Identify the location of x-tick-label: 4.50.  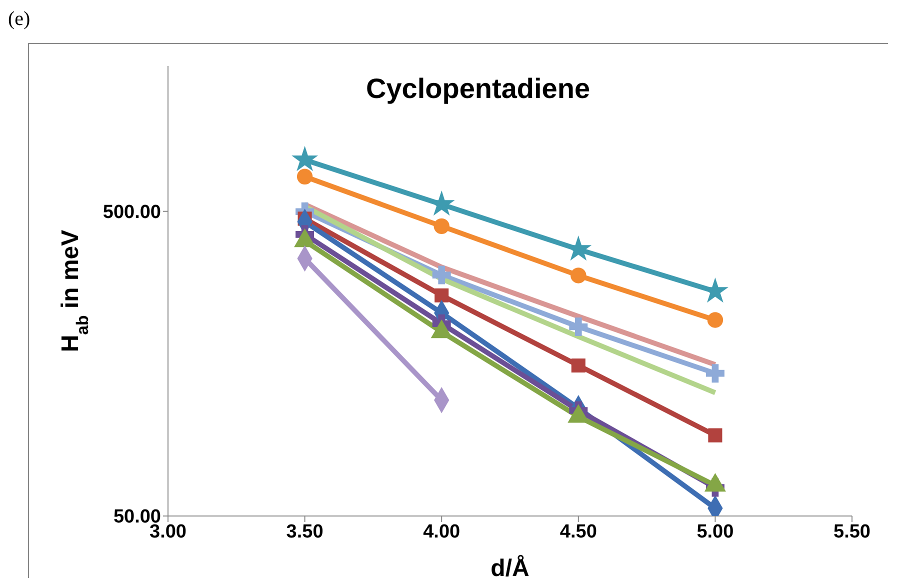
(578, 531).